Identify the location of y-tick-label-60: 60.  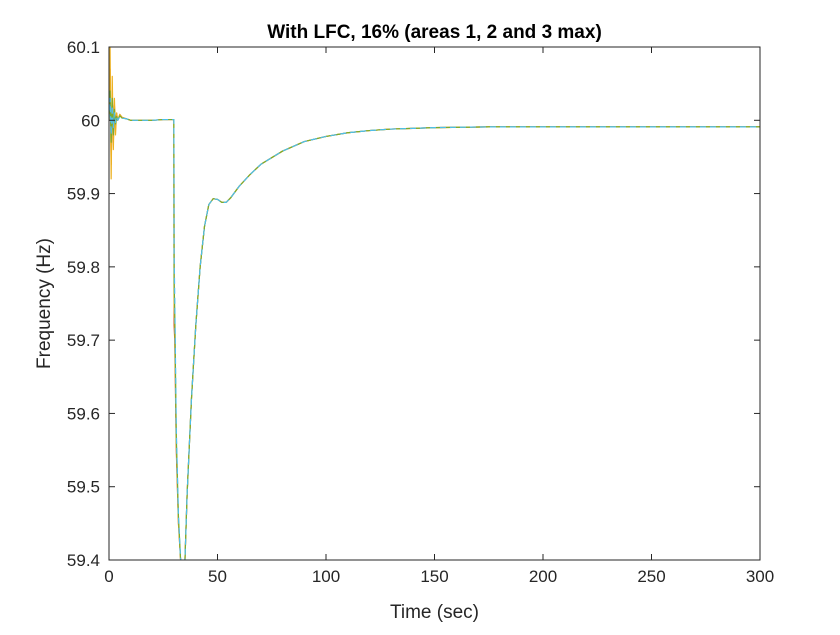
(90, 120).